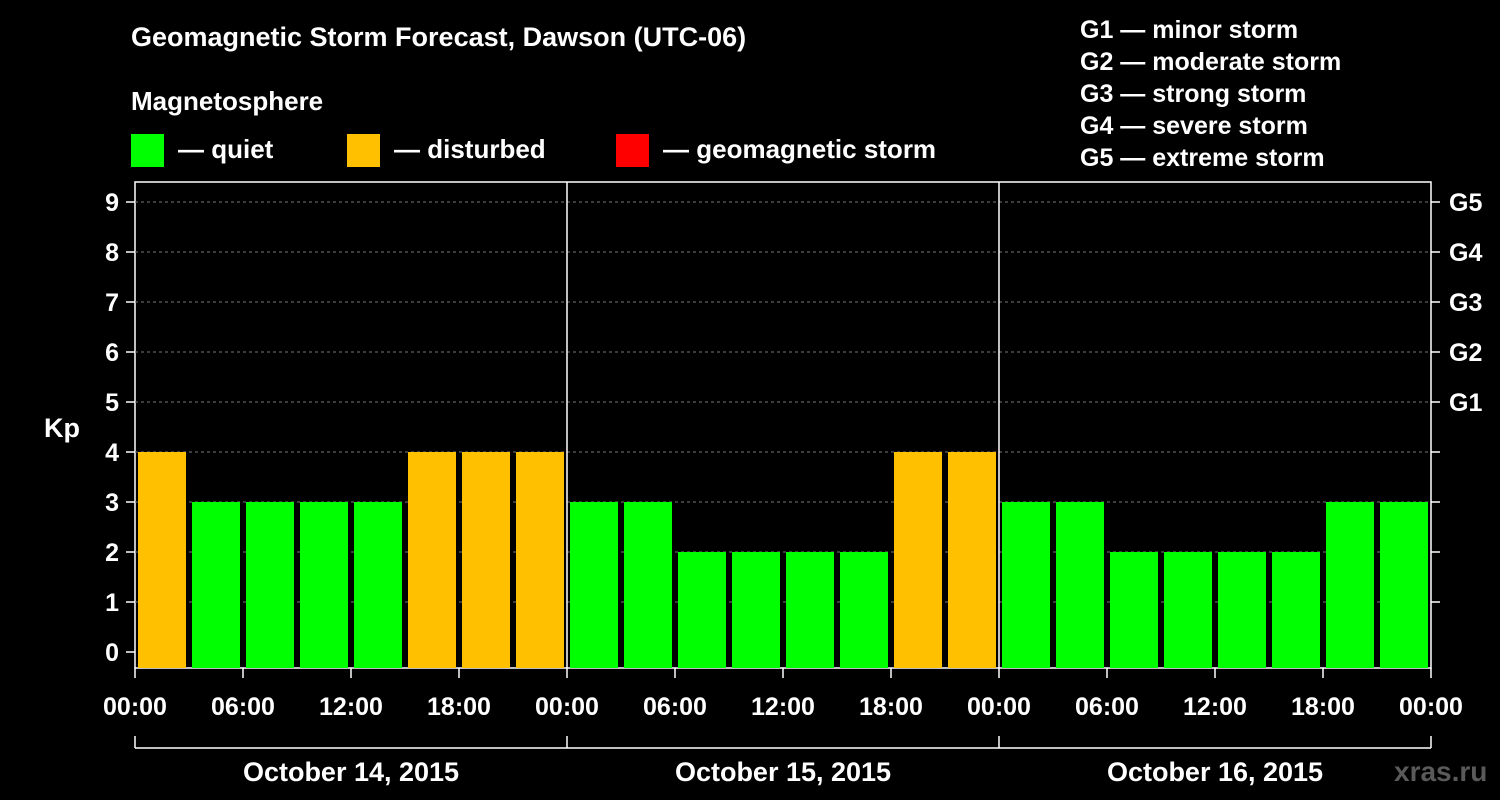 The width and height of the screenshot is (1500, 800). Describe the element at coordinates (112, 553) in the screenshot. I see `y-tick-label: 2` at that location.